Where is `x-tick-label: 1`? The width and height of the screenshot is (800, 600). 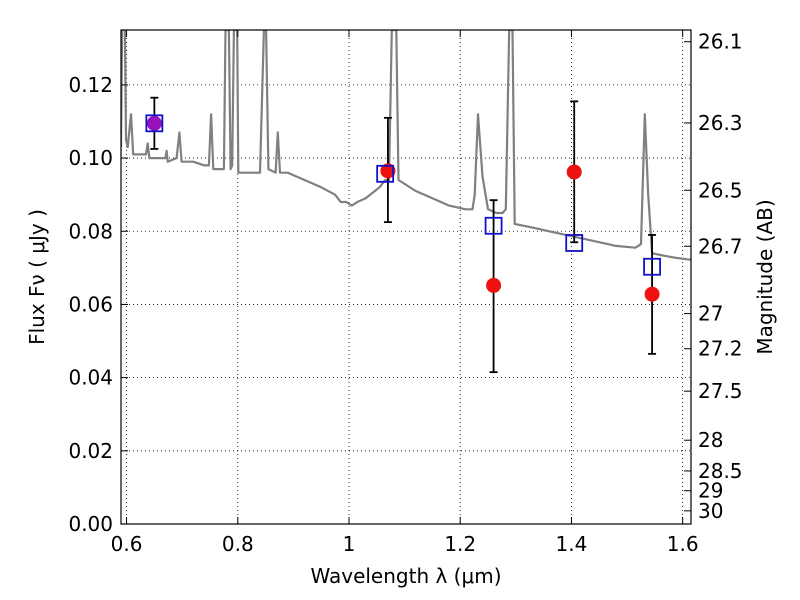 x-tick-label: 1 is located at coordinates (349, 544).